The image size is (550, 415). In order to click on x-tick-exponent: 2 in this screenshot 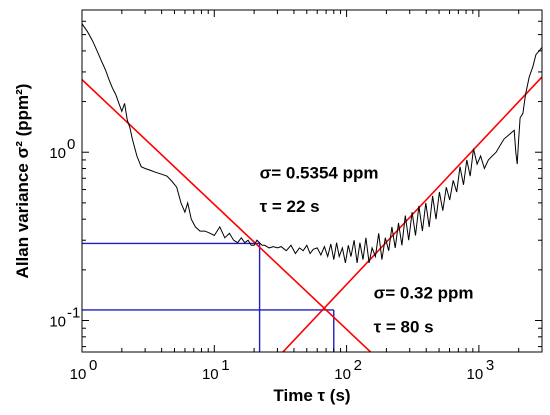, I will do `click(358, 365)`.